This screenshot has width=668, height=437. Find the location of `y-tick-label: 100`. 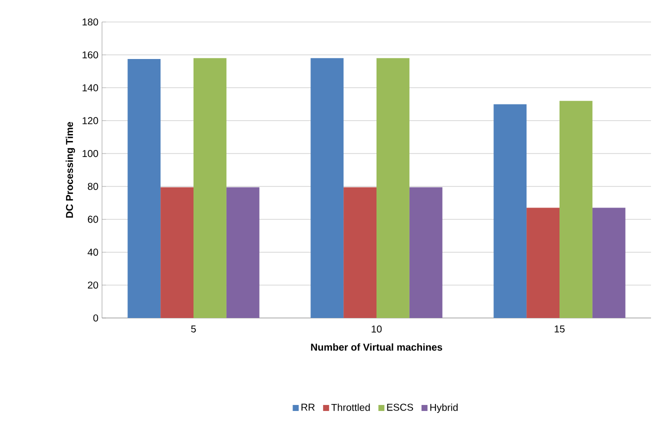

y-tick-label: 100 is located at coordinates (90, 154).